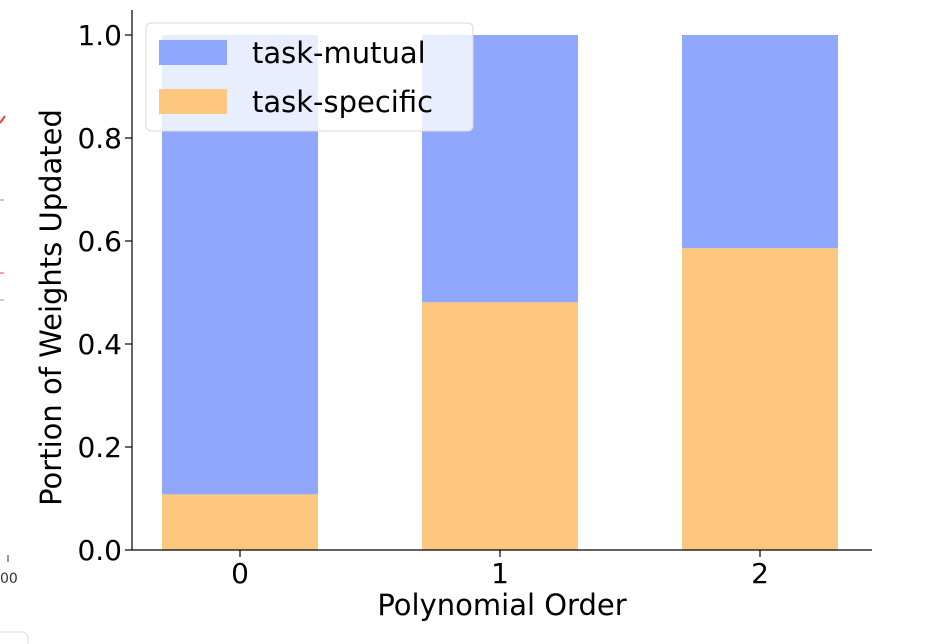 The height and width of the screenshot is (644, 937). What do you see at coordinates (240, 573) in the screenshot?
I see `x-tick-label: 0` at bounding box center [240, 573].